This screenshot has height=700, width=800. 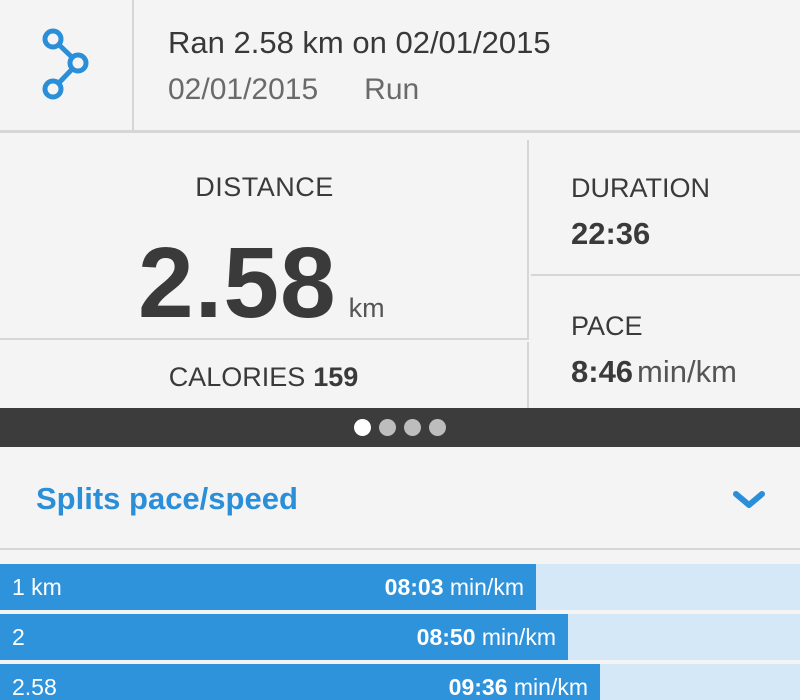 What do you see at coordinates (366, 308) in the screenshot?
I see `distance-unit: km` at bounding box center [366, 308].